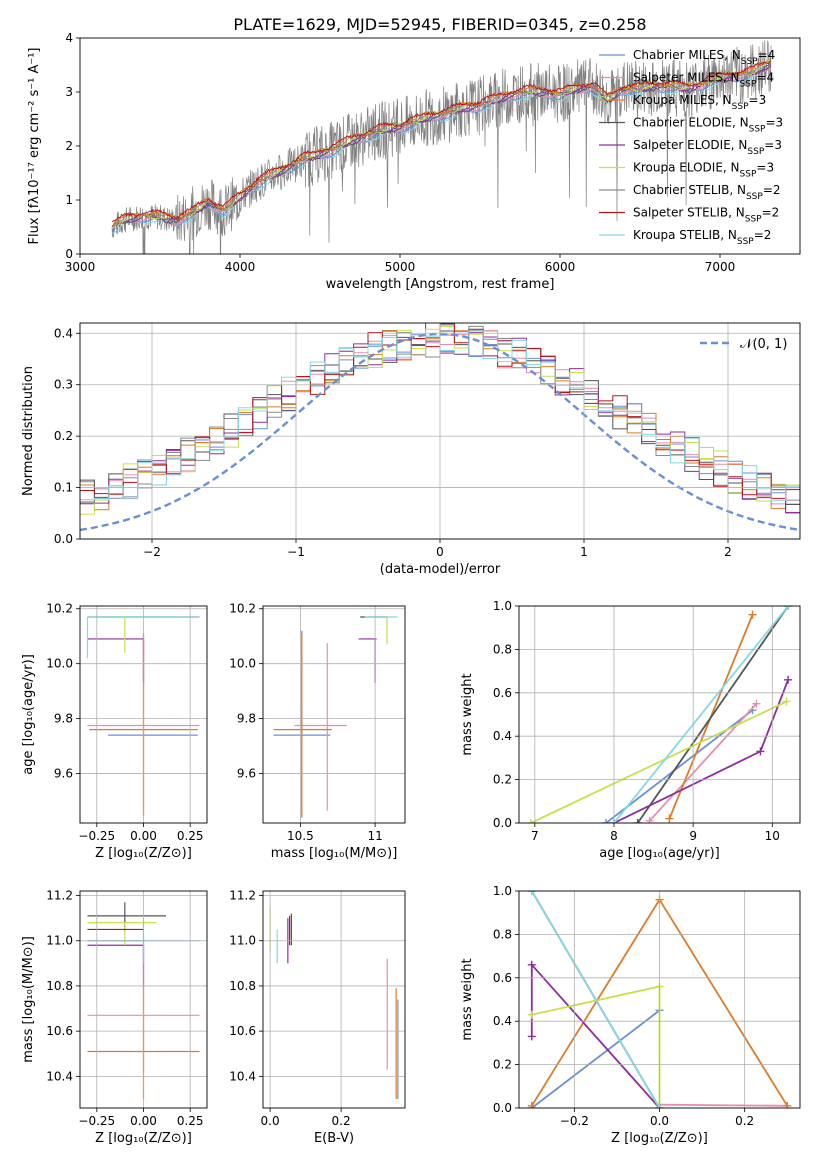 This screenshot has height=1170, width=819. What do you see at coordinates (535, 836) in the screenshot?
I see `x-tick-label: 7` at bounding box center [535, 836].